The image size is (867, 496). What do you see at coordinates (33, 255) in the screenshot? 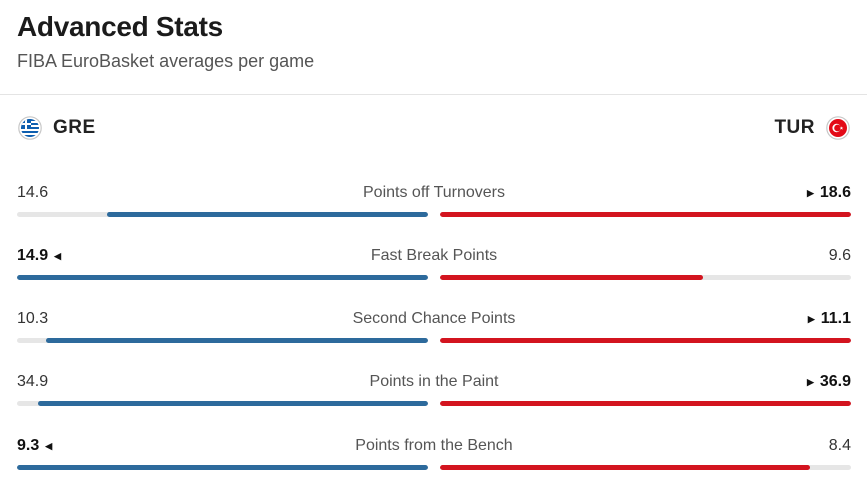
I see `home-value-text: 14.9` at bounding box center [33, 255].